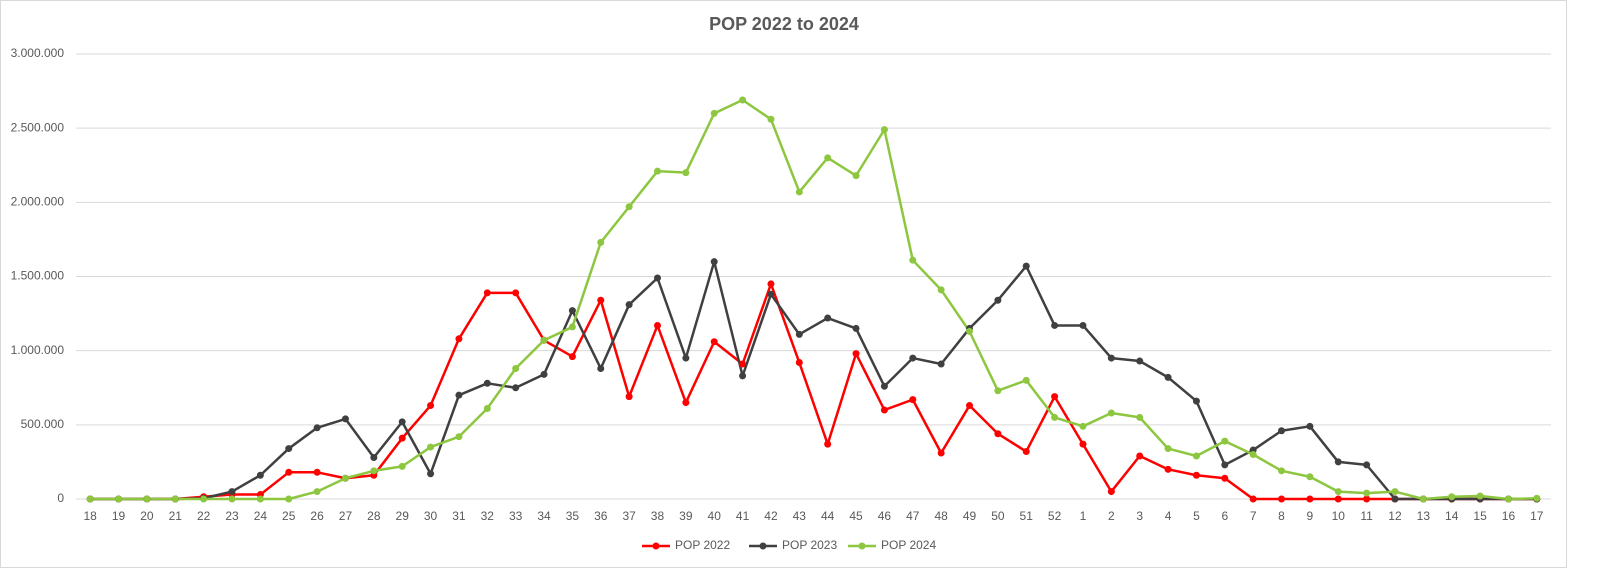  Describe the element at coordinates (743, 516) in the screenshot. I see `x-tick-label: 41` at that location.